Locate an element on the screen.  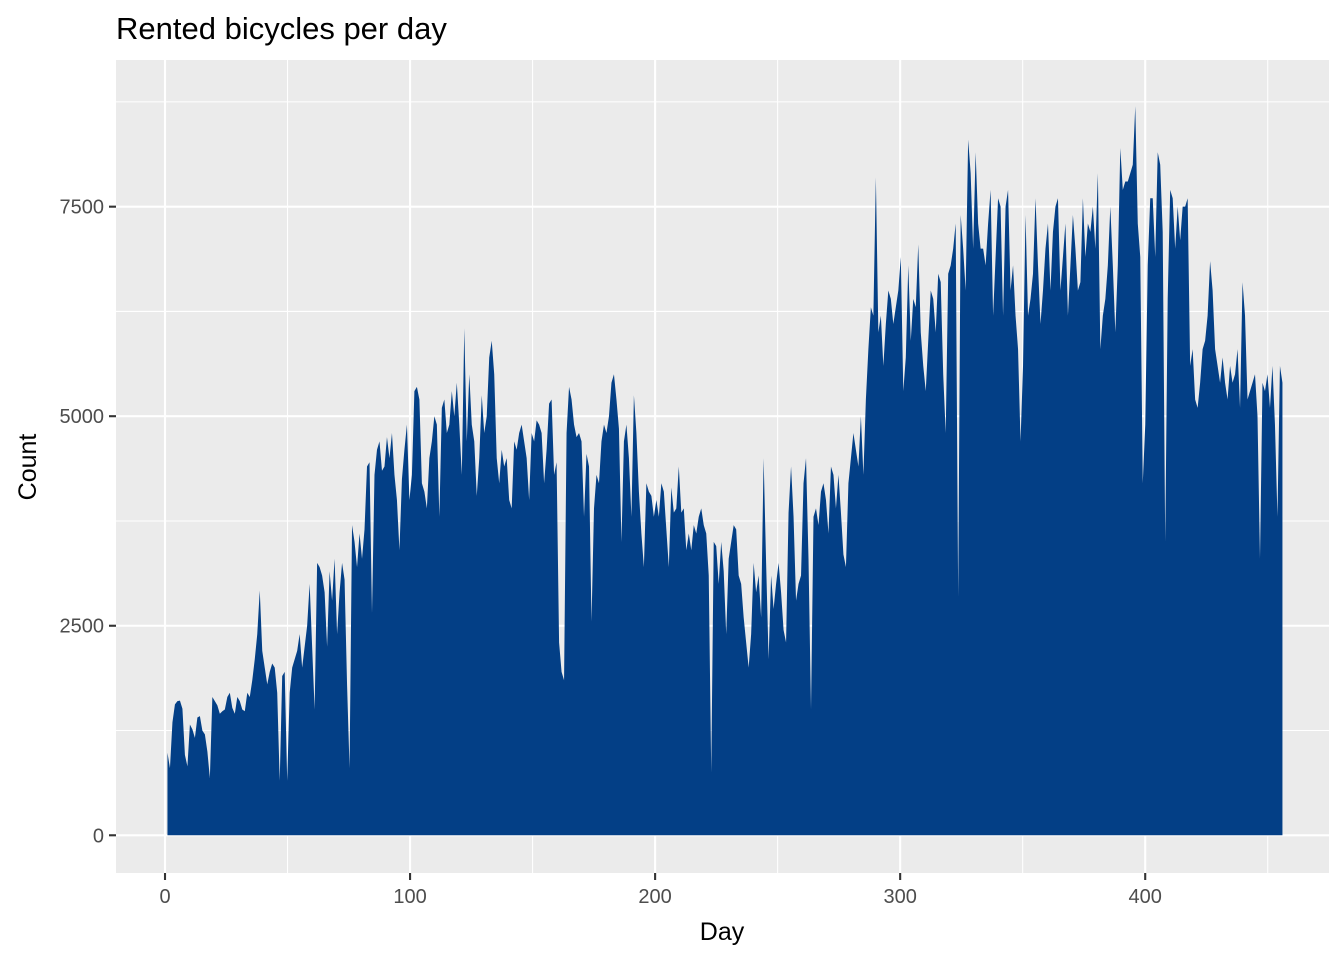
y-axis: 0 2500 5000 7500 is located at coordinates (88, 522).